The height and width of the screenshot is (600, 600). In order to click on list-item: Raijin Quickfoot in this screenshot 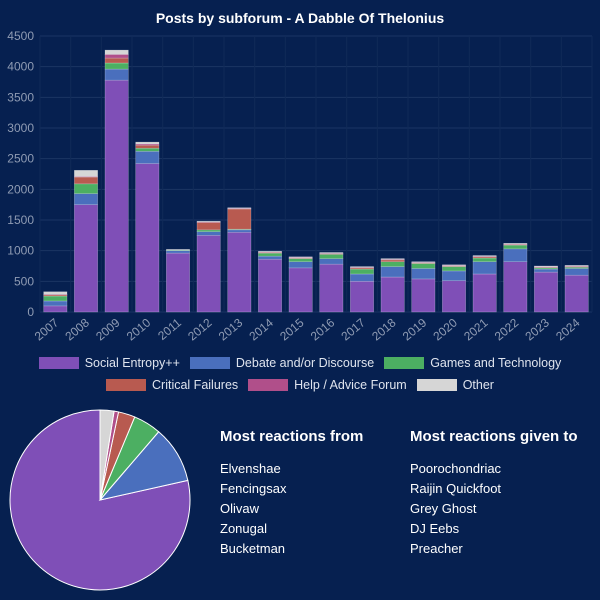, I will do `click(456, 488)`.